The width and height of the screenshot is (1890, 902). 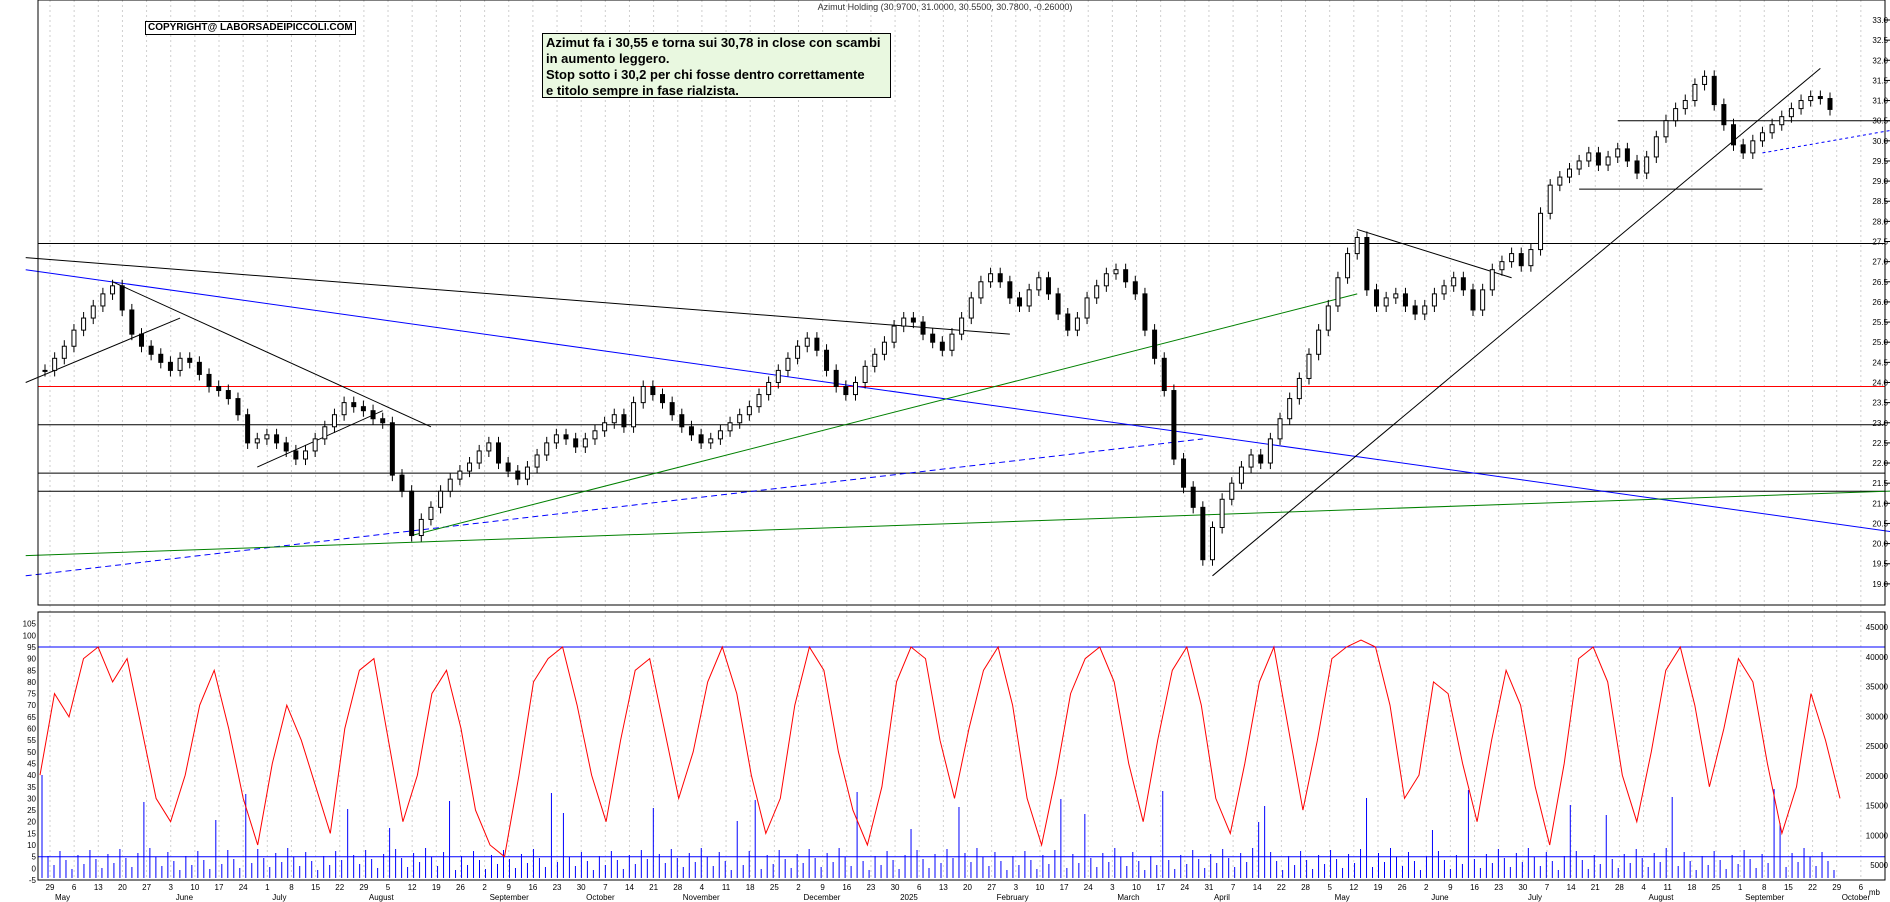 I want to click on osc-tick-label: 40, so click(x=31, y=775).